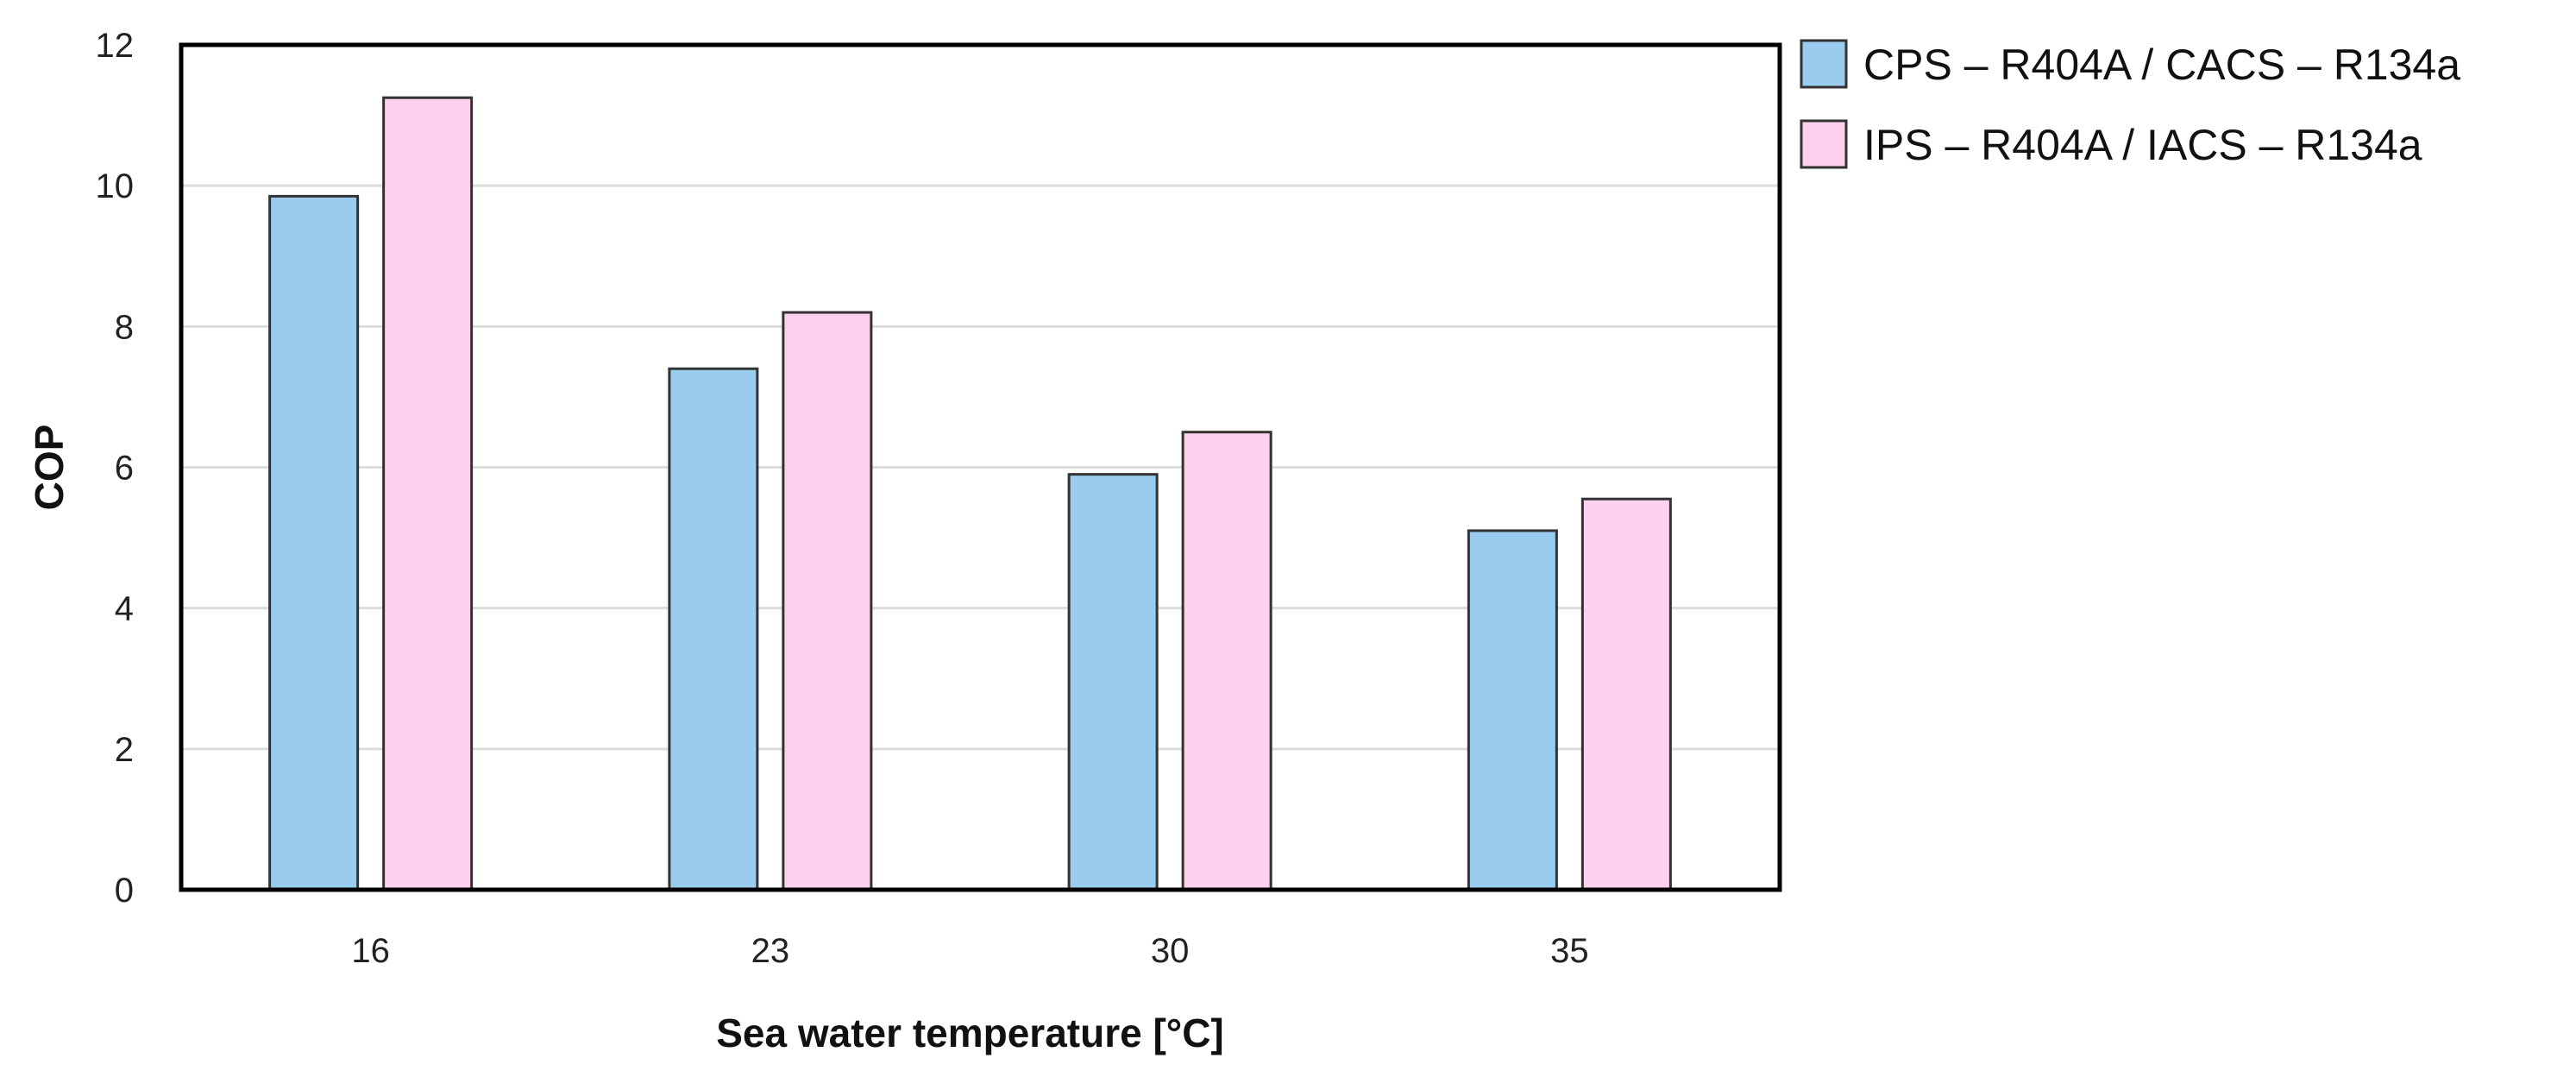 The height and width of the screenshot is (1077, 2576). I want to click on legend-label-cps-cacs: CPS – R404A / CACS – R134a, so click(2161, 65).